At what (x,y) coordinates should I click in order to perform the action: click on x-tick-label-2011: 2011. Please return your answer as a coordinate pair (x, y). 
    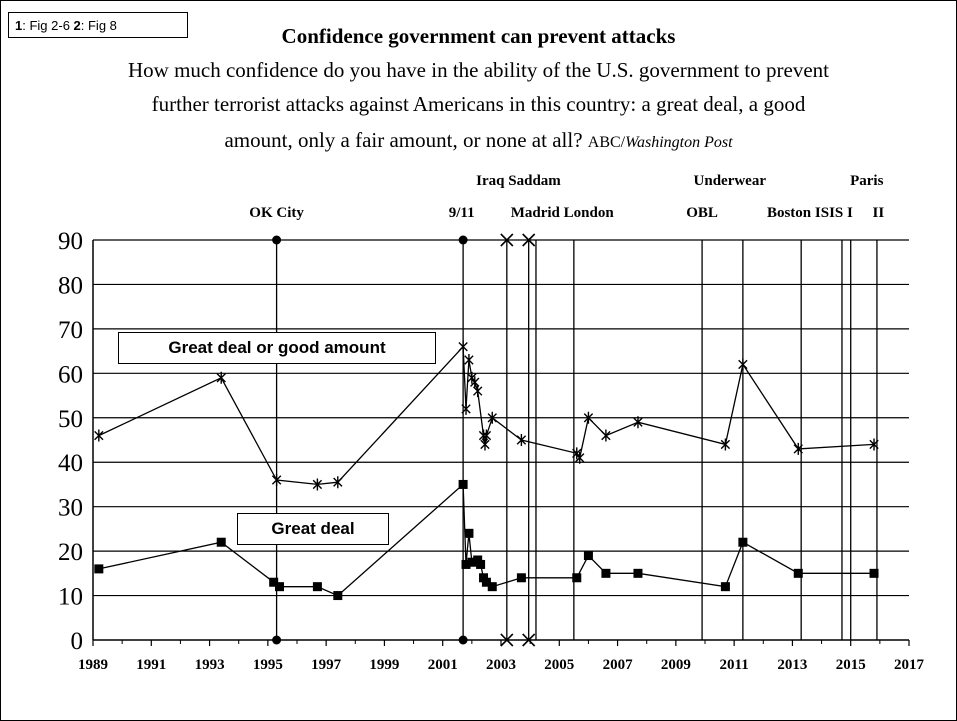
    Looking at the image, I should click on (734, 665).